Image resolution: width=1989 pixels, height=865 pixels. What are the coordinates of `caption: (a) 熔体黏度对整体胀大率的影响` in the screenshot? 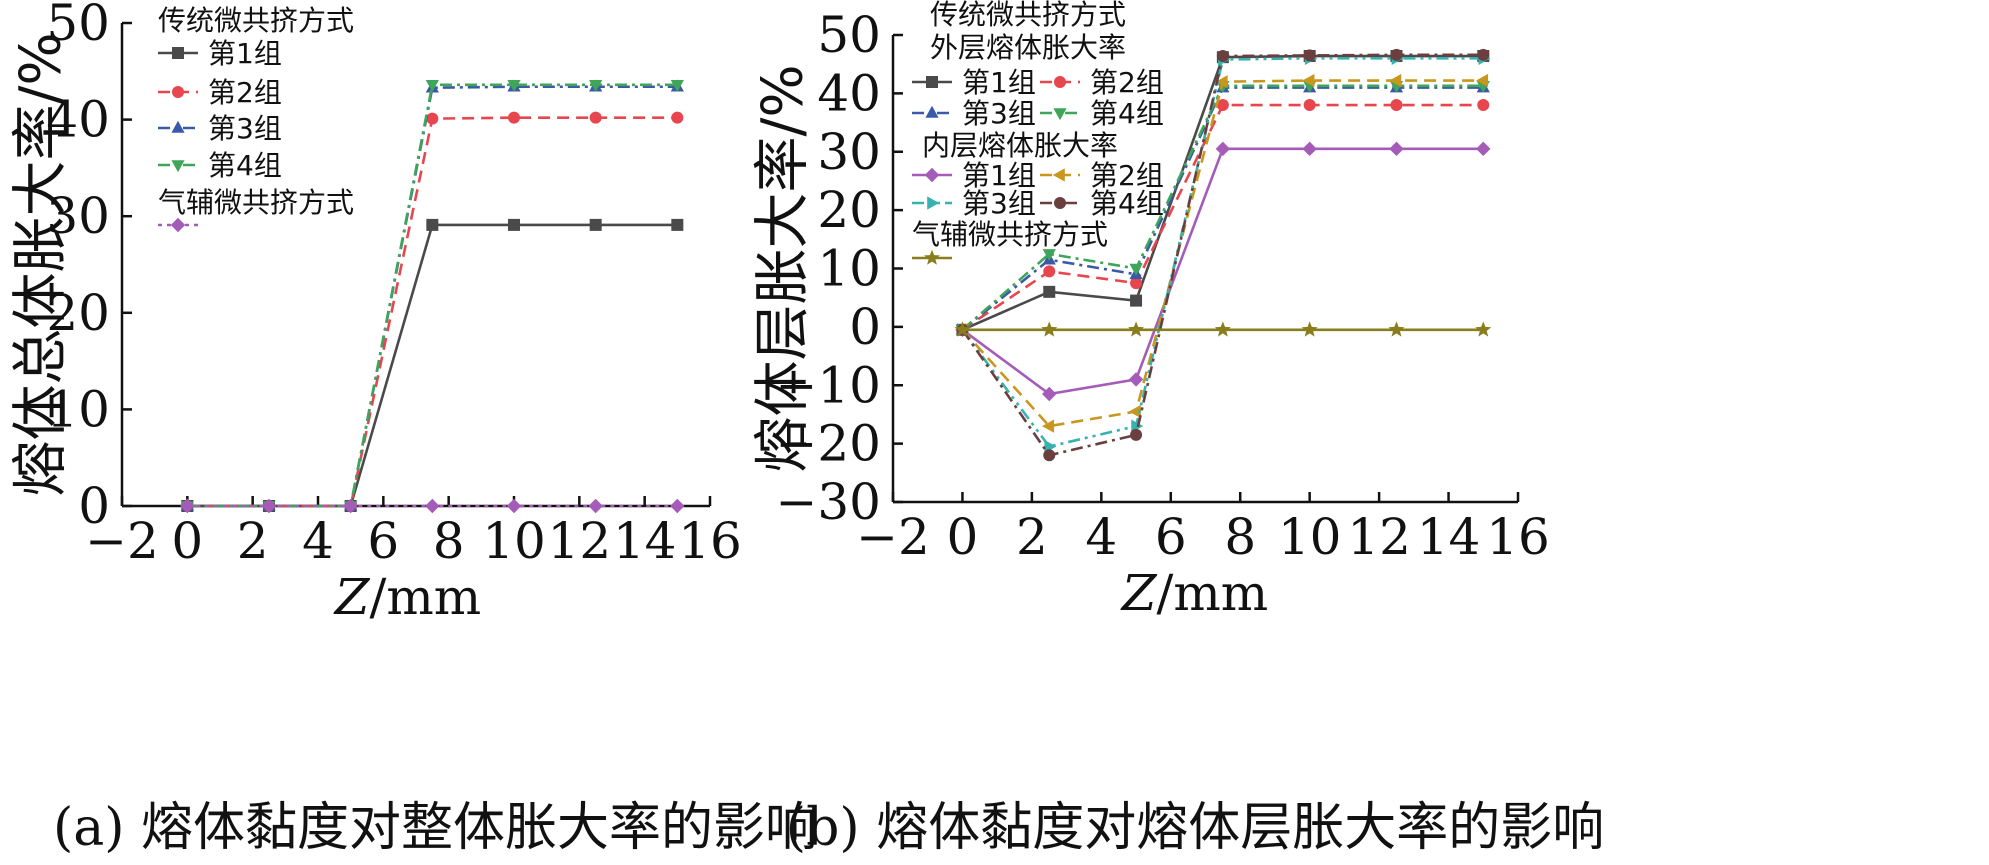 It's located at (435, 828).